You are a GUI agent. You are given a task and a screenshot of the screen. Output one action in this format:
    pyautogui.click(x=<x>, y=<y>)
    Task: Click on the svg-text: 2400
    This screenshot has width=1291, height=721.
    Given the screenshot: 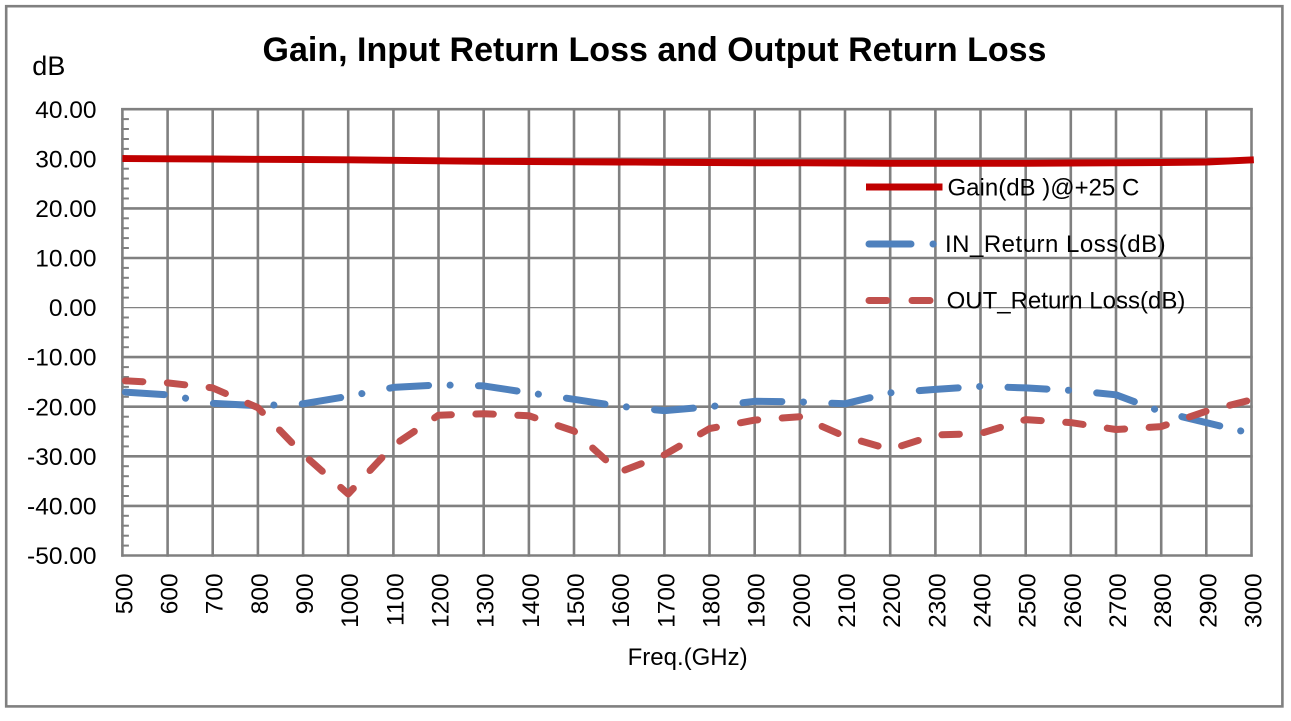 What is the action you would take?
    pyautogui.click(x=983, y=600)
    